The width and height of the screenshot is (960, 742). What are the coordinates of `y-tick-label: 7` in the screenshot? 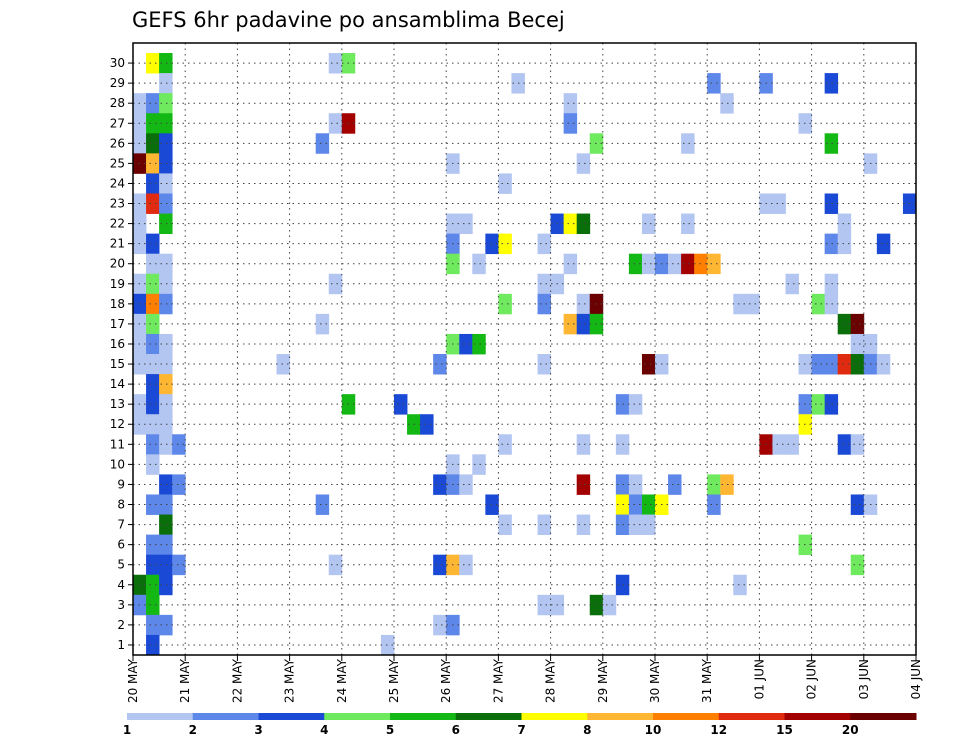 It's located at (121, 525).